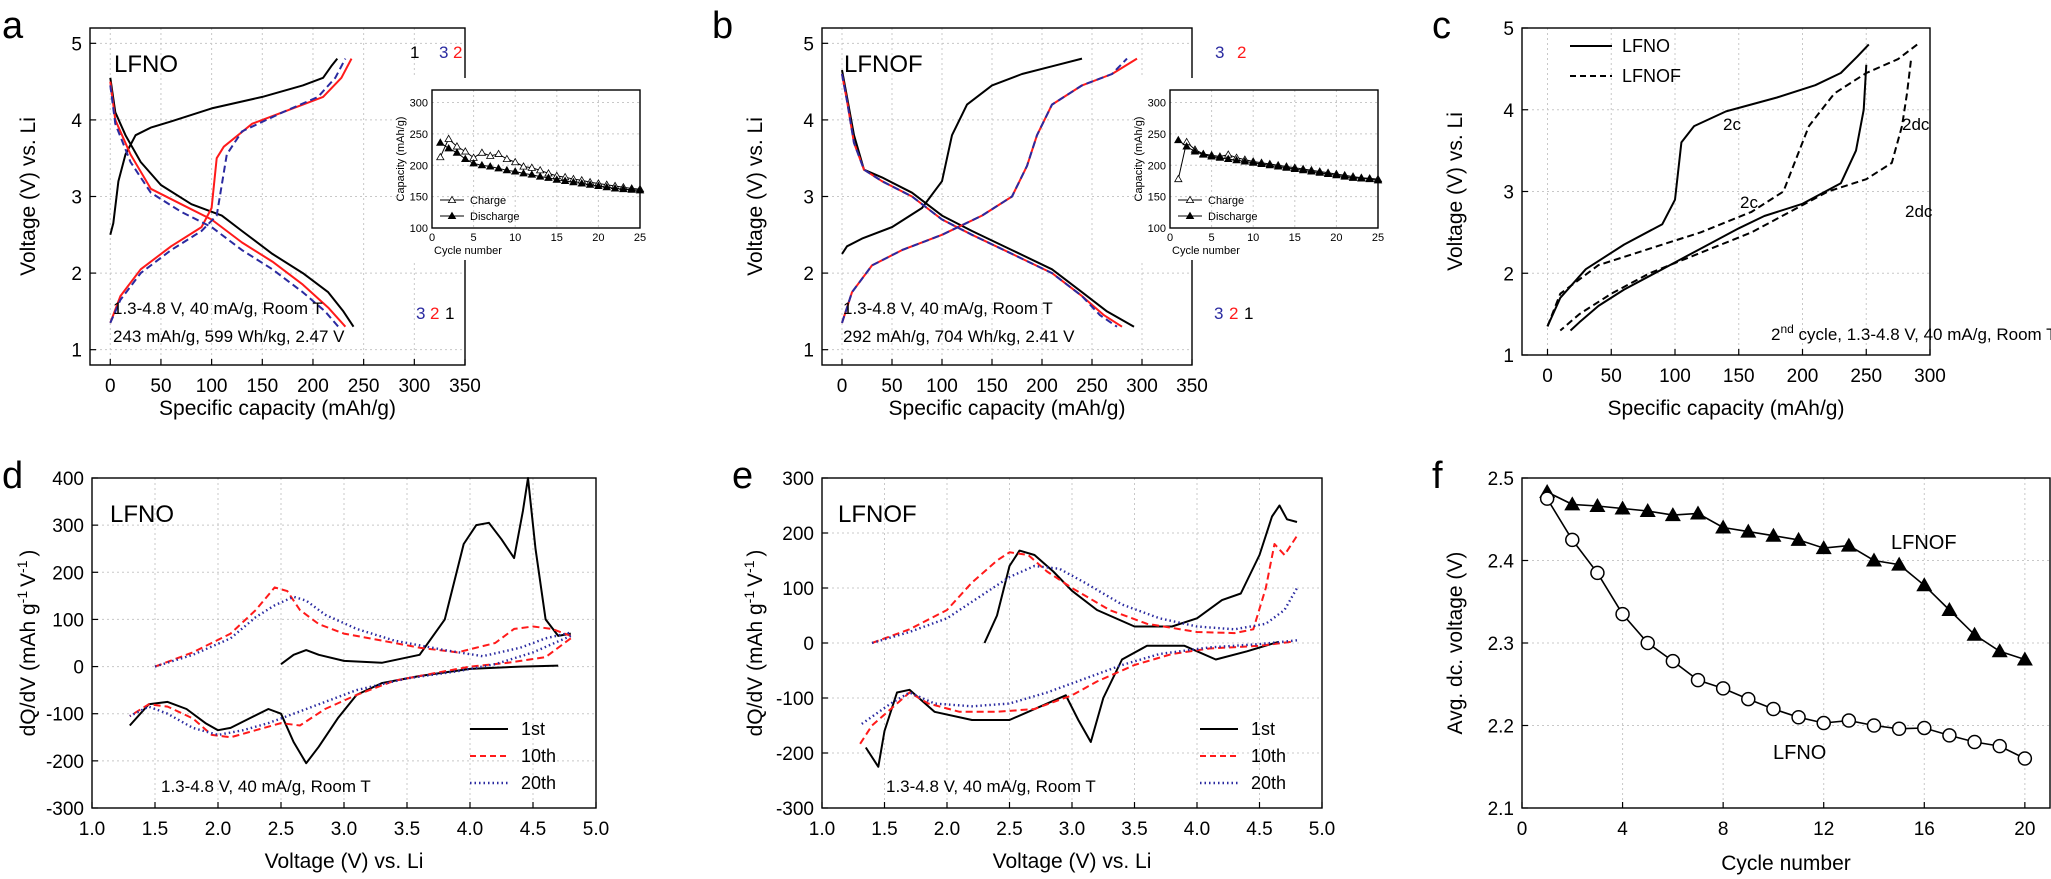 The width and height of the screenshot is (2051, 879). Describe the element at coordinates (146, 64) in the screenshot. I see `panel-a-sample-label: LFNO` at that location.